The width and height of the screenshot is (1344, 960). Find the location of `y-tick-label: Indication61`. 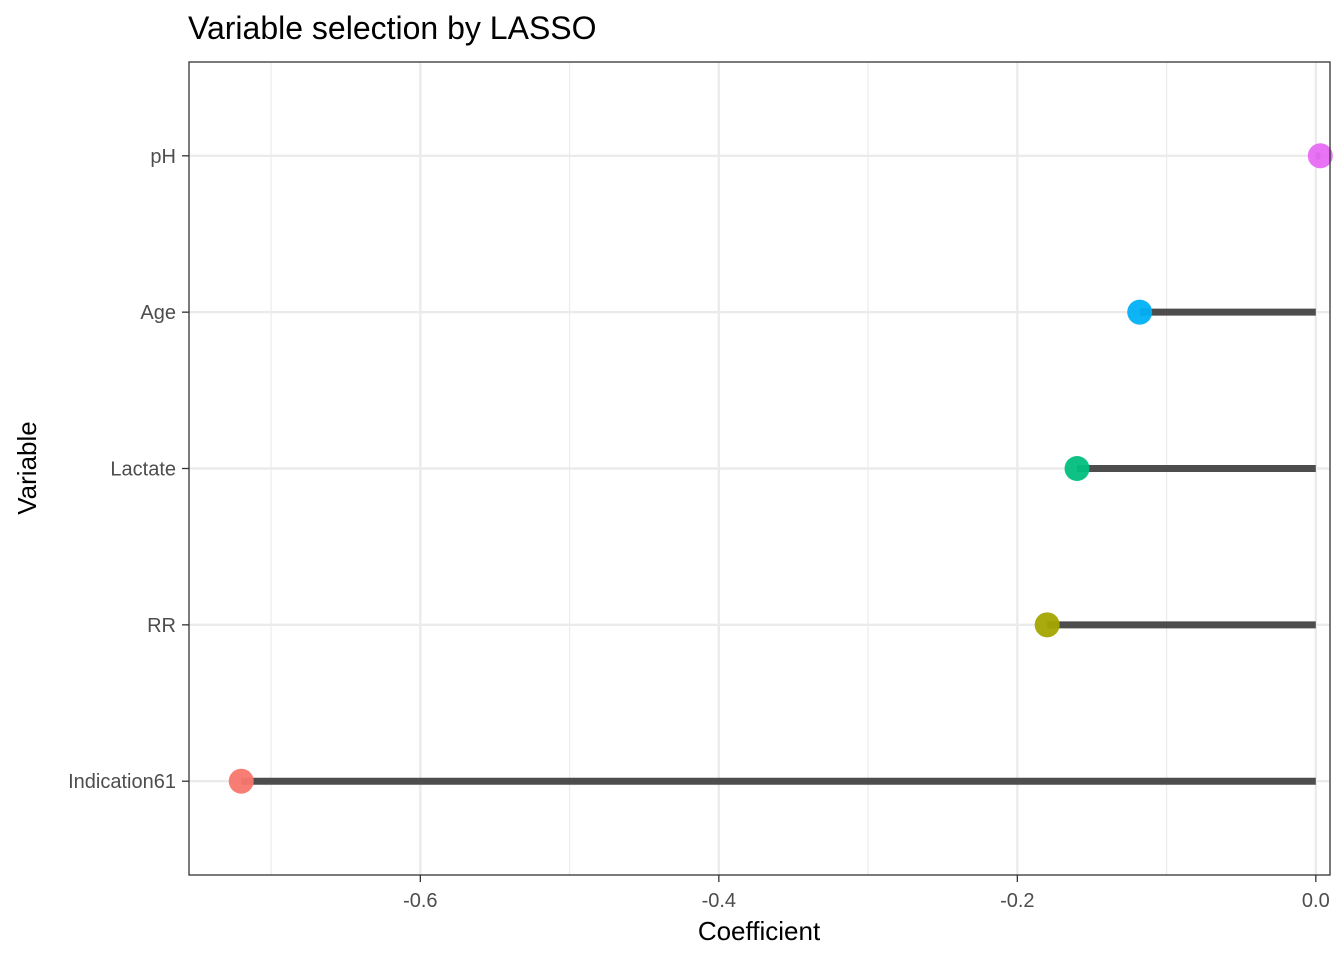

y-tick-label: Indication61 is located at coordinates (122, 782).